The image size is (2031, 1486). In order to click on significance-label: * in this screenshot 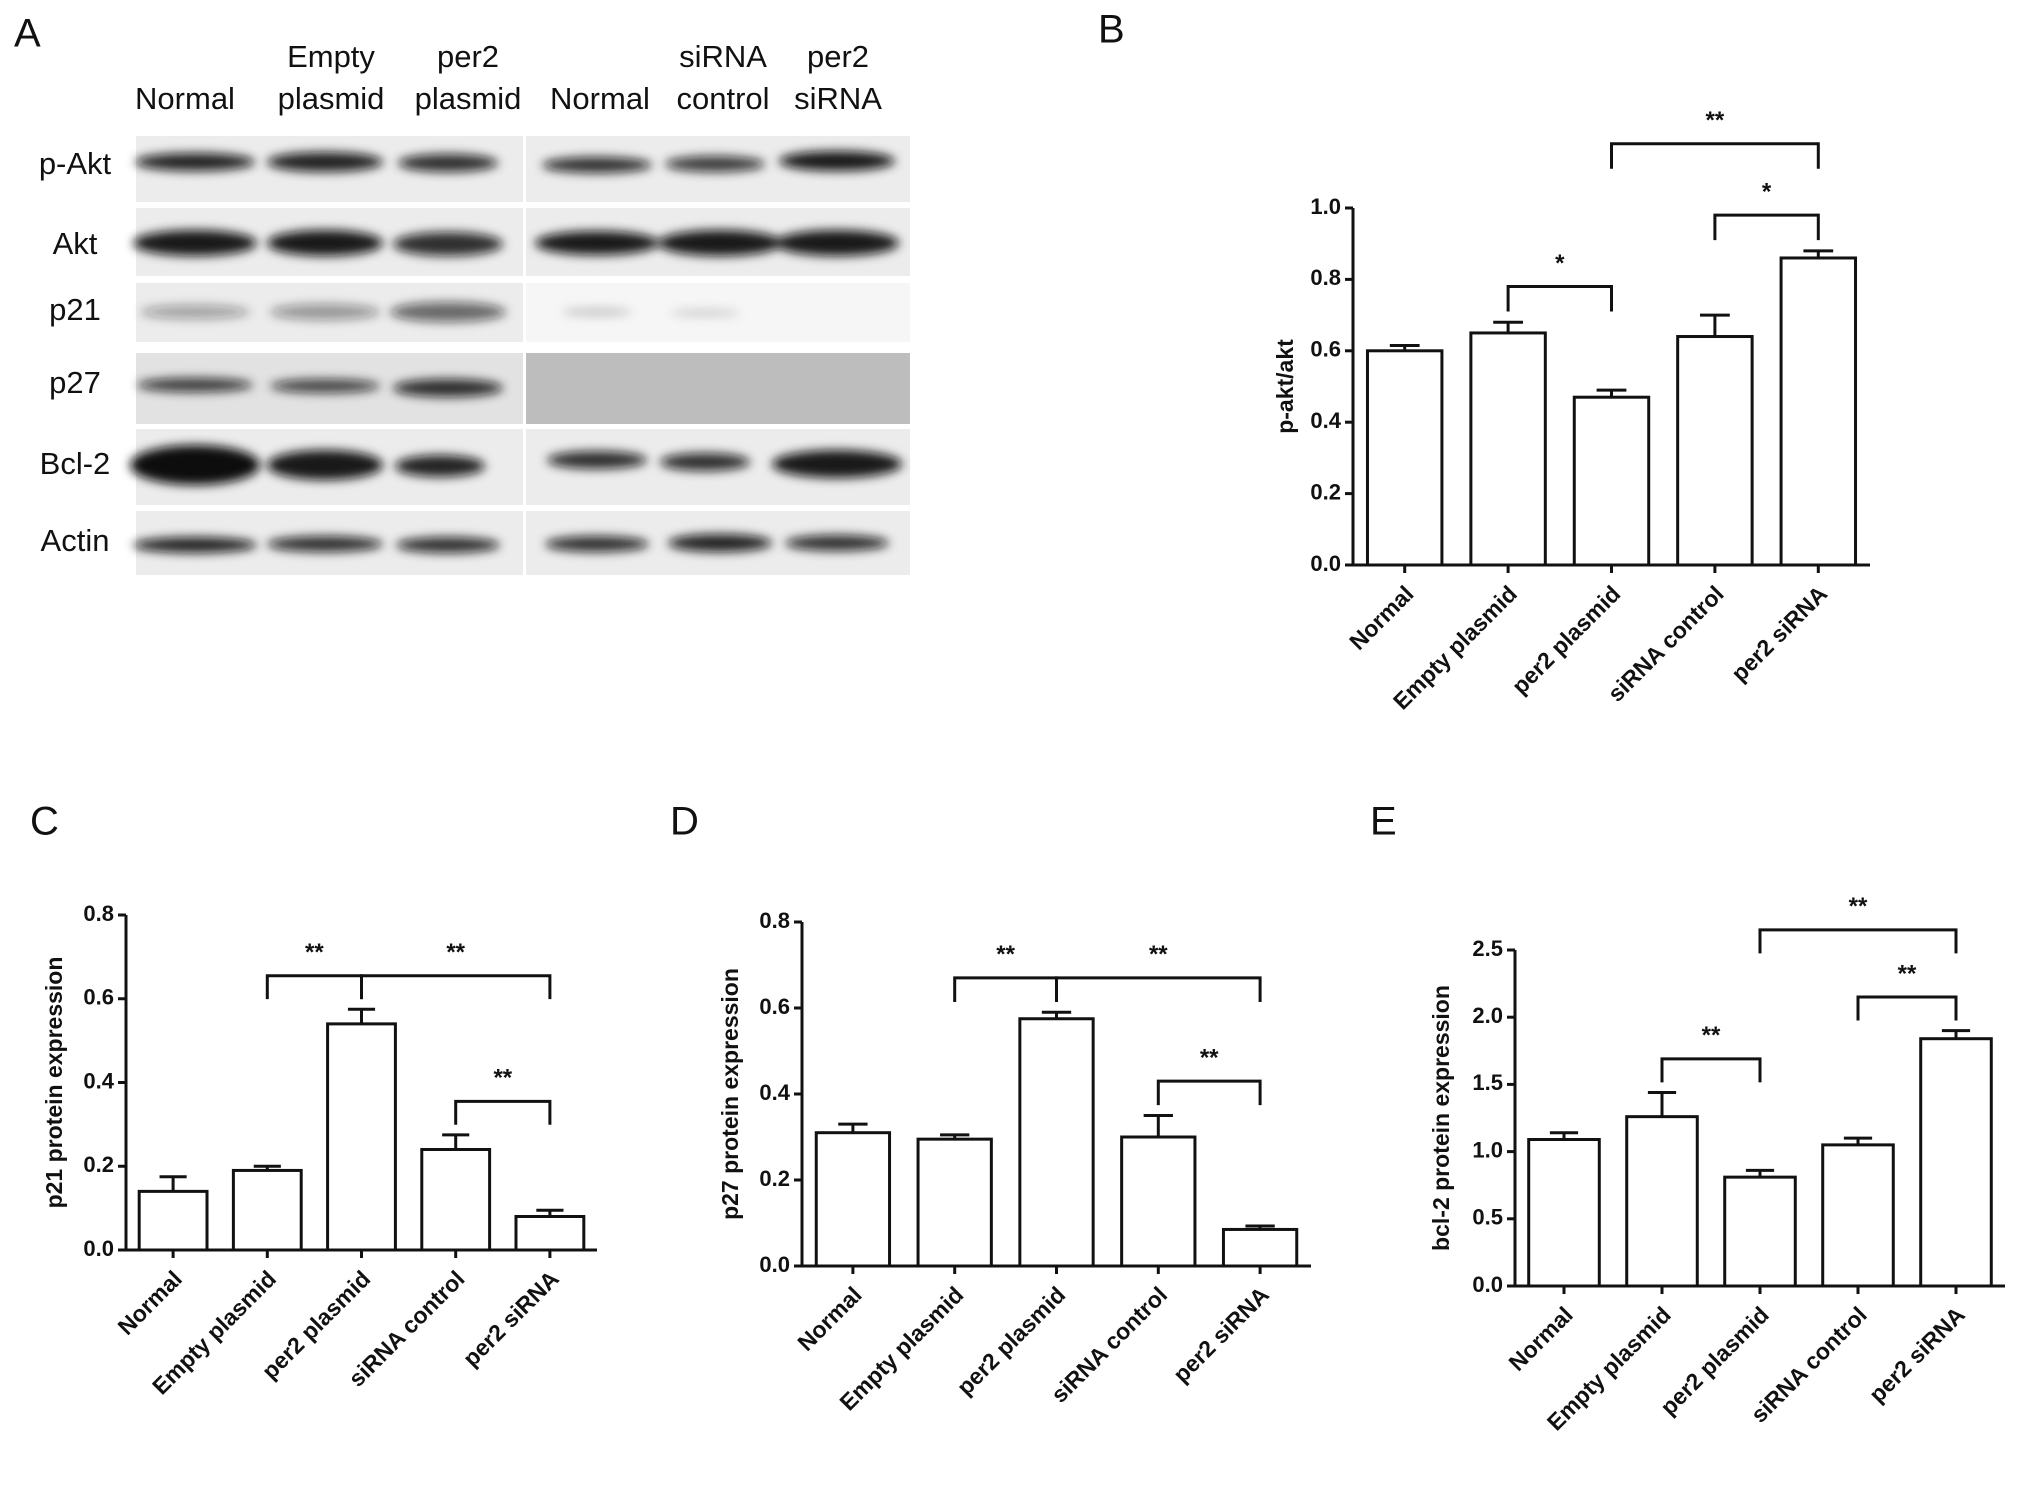, I will do `click(1767, 191)`.